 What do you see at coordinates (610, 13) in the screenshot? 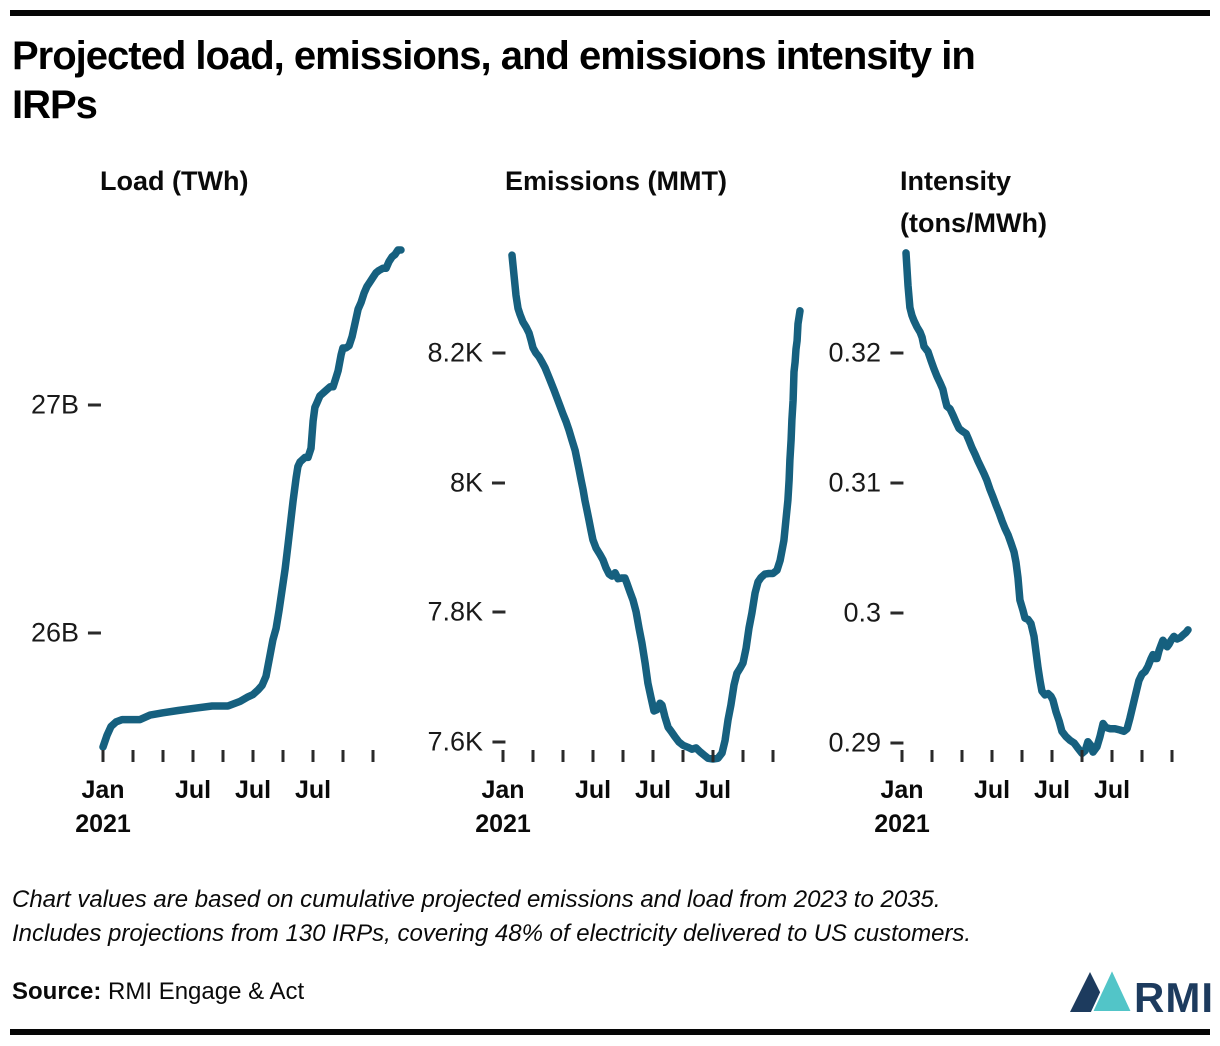
I see `top-accent-bar` at bounding box center [610, 13].